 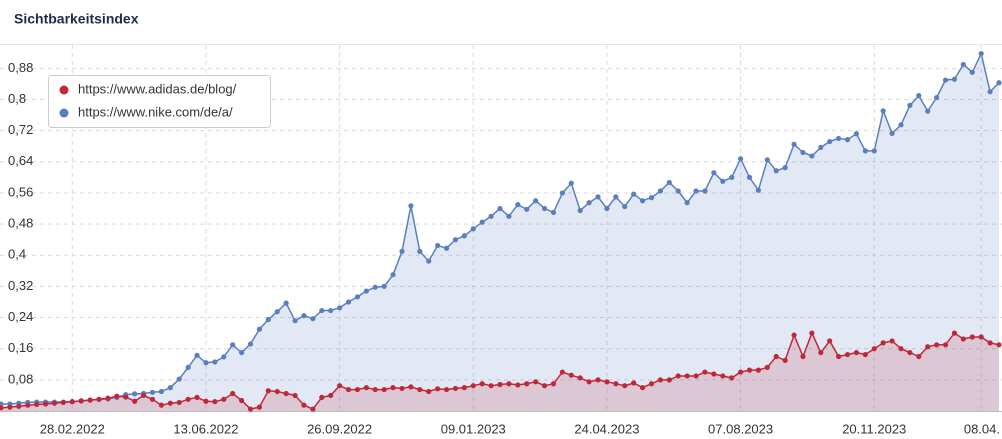 What do you see at coordinates (157, 88) in the screenshot?
I see `legend-label: https://www.adidas.de/blog/` at bounding box center [157, 88].